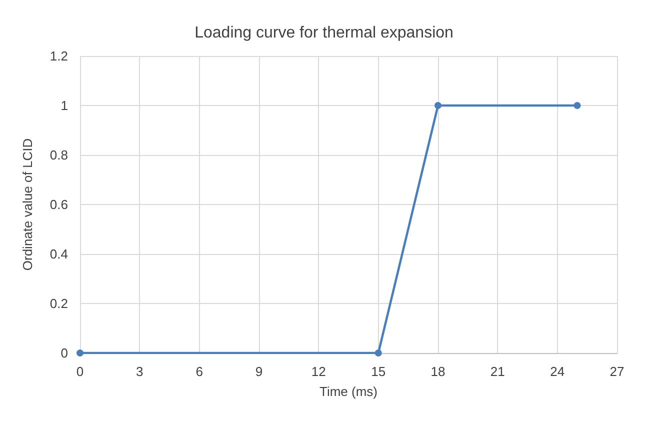 The image size is (648, 441). I want to click on x-tick-label: 27, so click(617, 371).